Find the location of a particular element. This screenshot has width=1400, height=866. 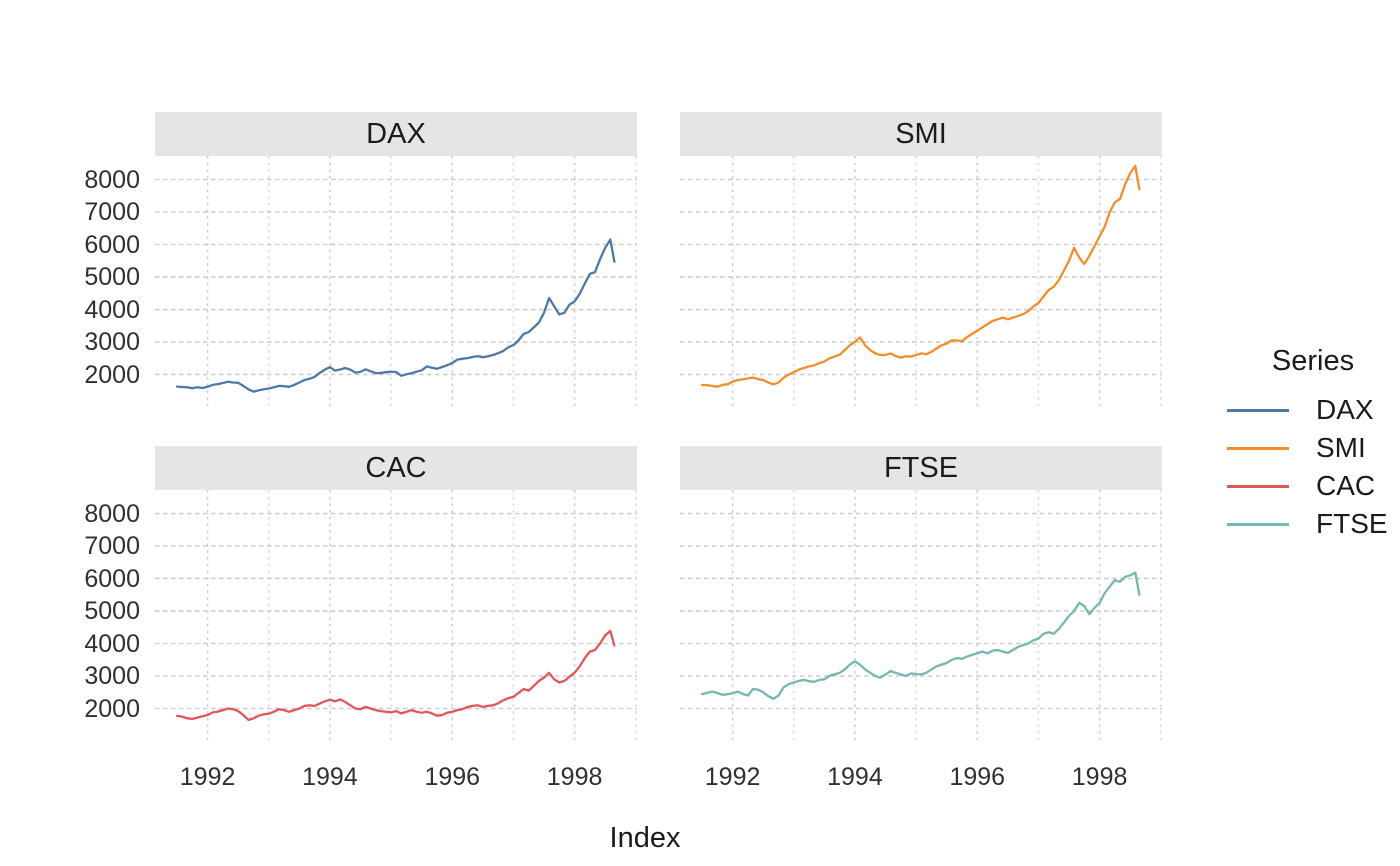

panel-plot-ftse is located at coordinates (921, 615).